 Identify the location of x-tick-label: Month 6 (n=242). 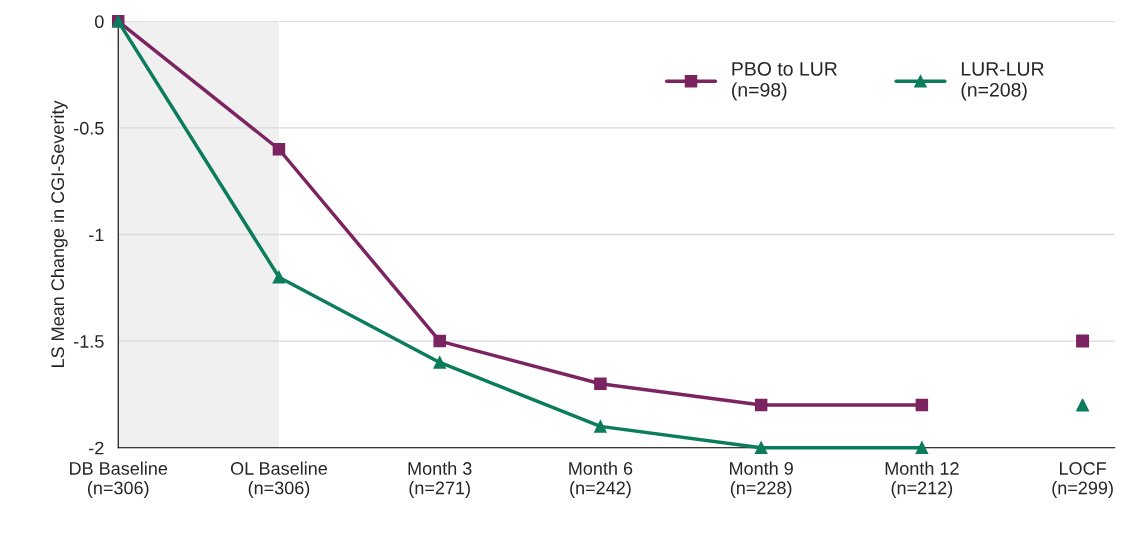
(601, 479).